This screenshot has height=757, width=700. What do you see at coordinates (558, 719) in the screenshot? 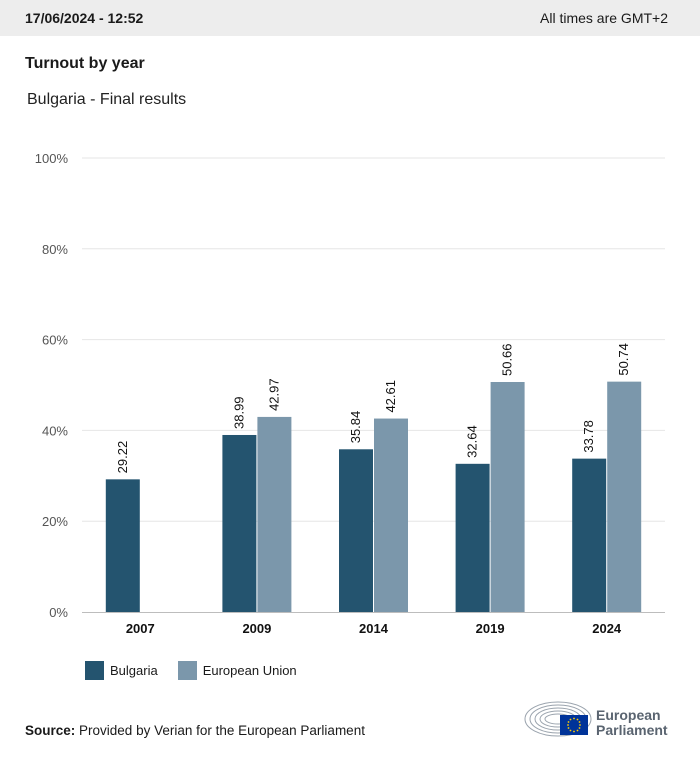
I see `european-parliament-logo-icon` at bounding box center [558, 719].